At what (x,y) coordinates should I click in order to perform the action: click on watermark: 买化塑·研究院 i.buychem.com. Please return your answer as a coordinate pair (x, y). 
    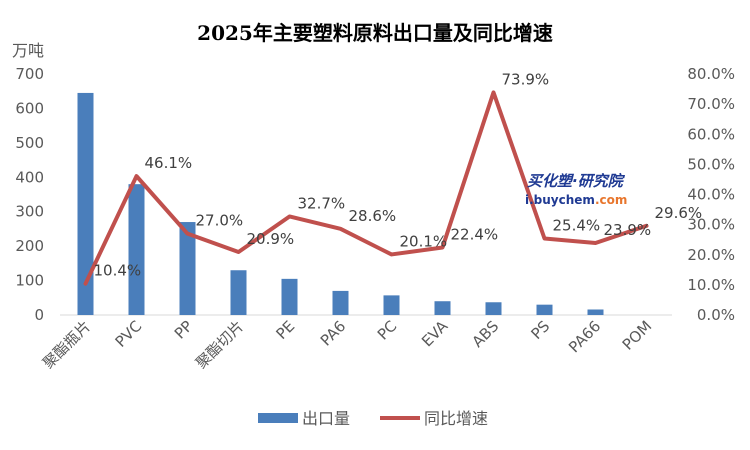
    Looking at the image, I should click on (576, 189).